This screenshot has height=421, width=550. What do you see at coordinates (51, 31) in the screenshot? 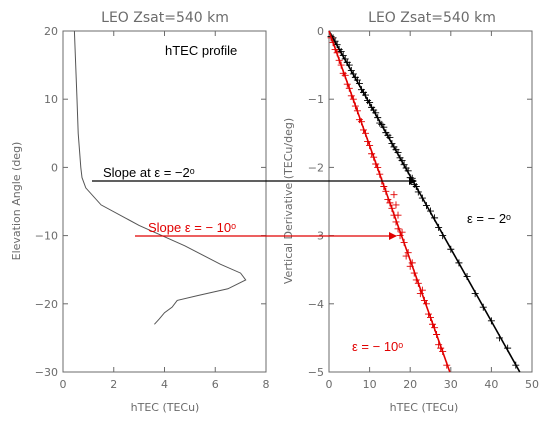
I see `left-y-tick-label: 20` at bounding box center [51, 31].